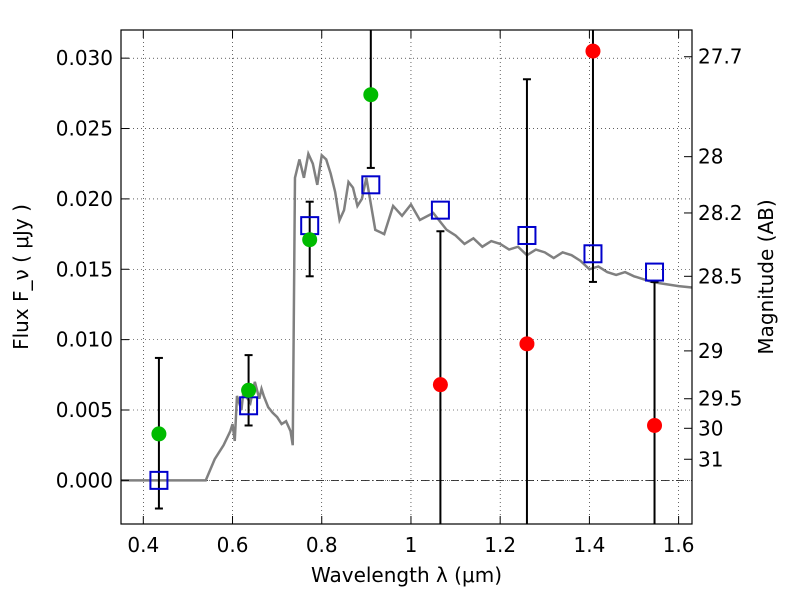 The height and width of the screenshot is (600, 800). I want to click on right-tick-label: 29.5, so click(720, 399).